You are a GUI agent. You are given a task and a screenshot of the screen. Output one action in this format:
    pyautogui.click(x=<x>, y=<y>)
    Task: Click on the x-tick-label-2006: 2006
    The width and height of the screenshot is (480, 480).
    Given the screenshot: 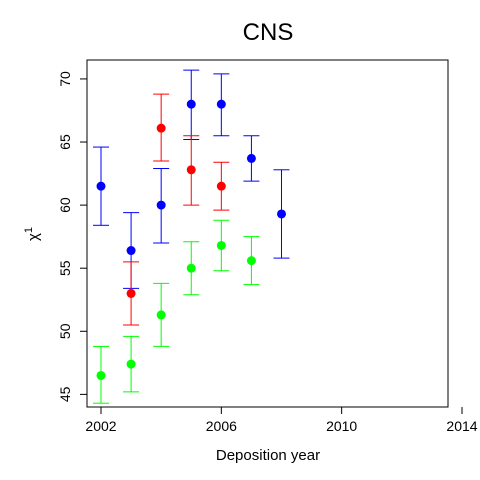 What is the action you would take?
    pyautogui.click(x=221, y=426)
    